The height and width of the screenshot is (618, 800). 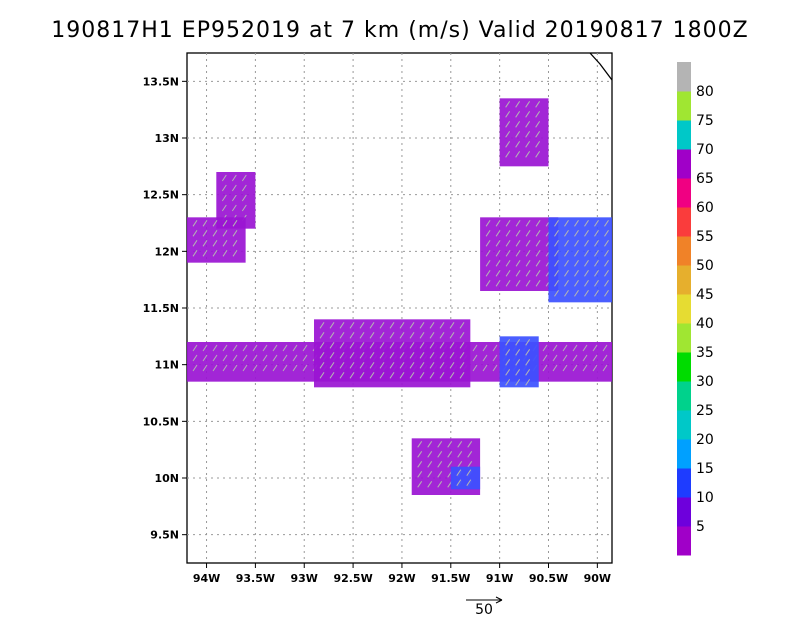 What do you see at coordinates (206, 578) in the screenshot?
I see `x-tick-label-0: 94W` at bounding box center [206, 578].